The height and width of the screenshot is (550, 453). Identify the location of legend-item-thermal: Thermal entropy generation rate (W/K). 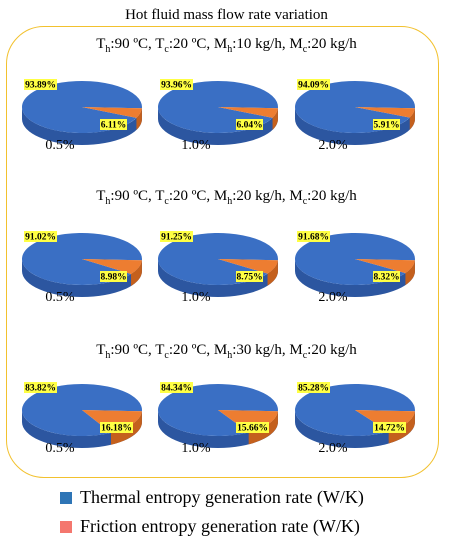
(212, 497).